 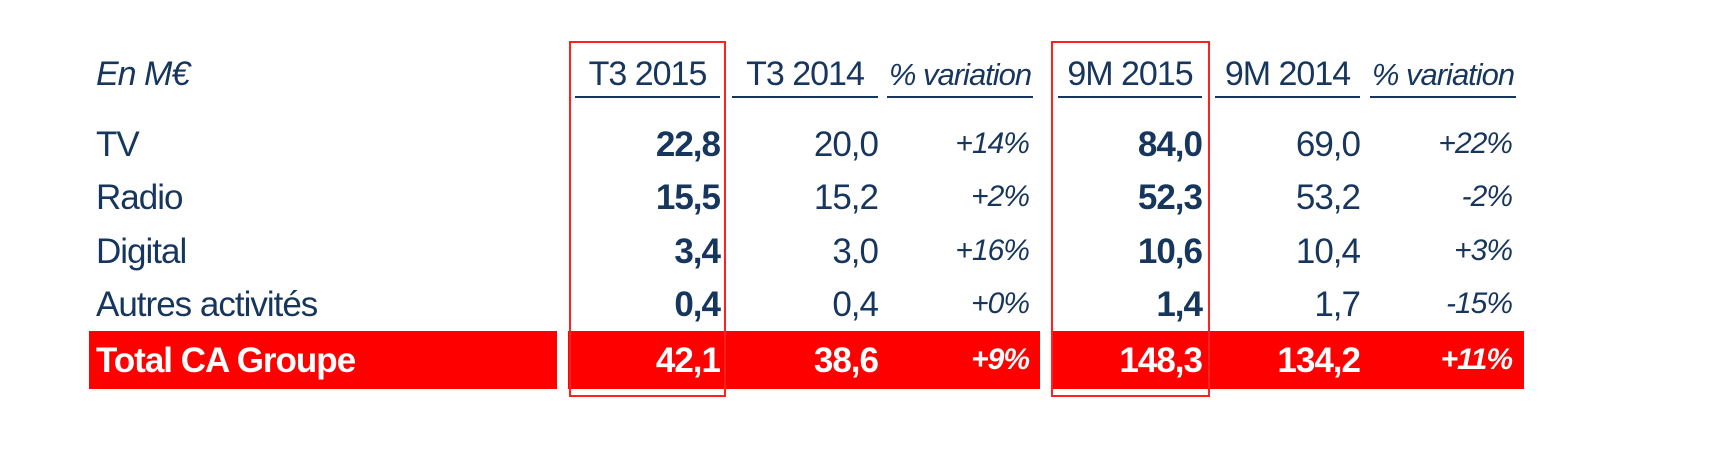 What do you see at coordinates (960, 74) in the screenshot?
I see `column-header-t3-variation: % variation` at bounding box center [960, 74].